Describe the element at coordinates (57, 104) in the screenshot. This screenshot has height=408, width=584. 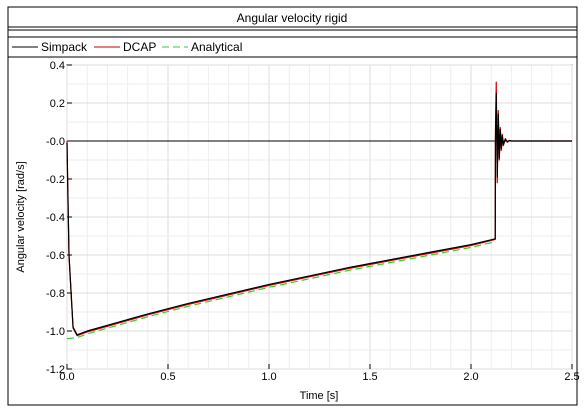
I see `y-tick-label: 0.2` at that location.